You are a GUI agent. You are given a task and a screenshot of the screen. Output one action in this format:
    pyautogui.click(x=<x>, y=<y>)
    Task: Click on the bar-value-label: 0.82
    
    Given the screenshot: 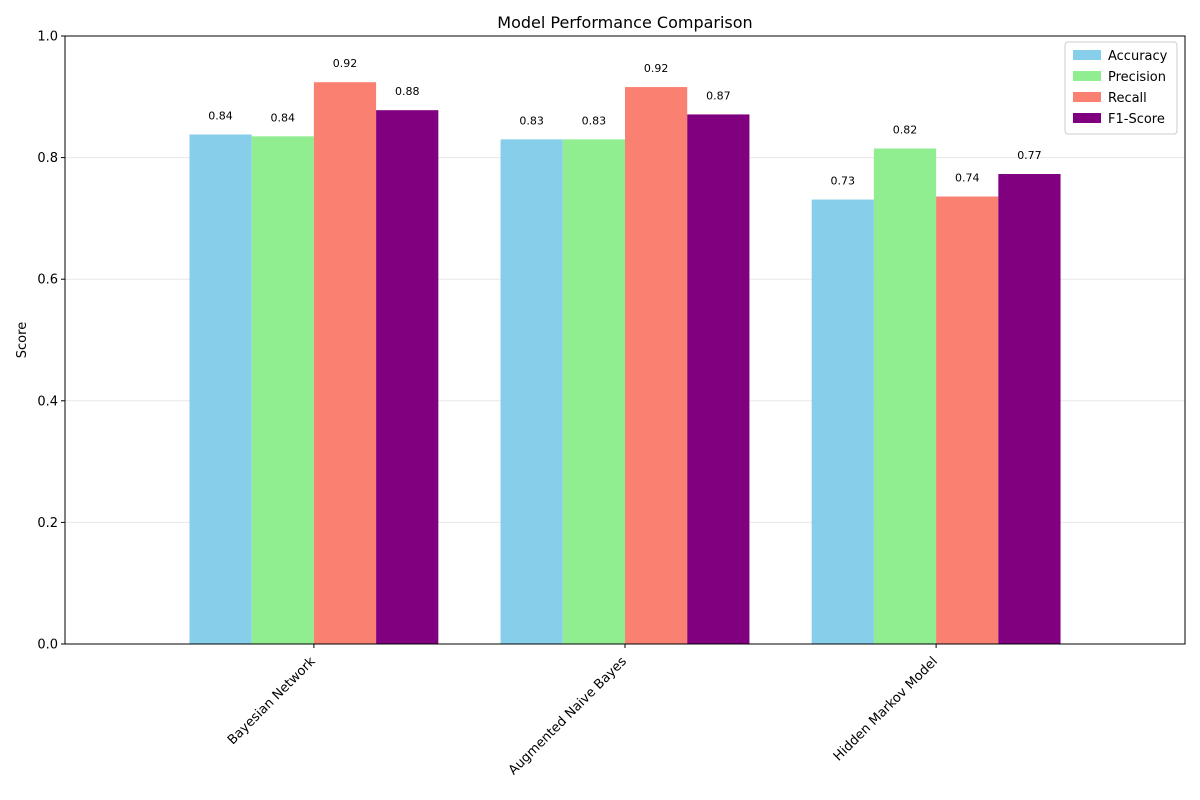 What is the action you would take?
    pyautogui.click(x=905, y=129)
    